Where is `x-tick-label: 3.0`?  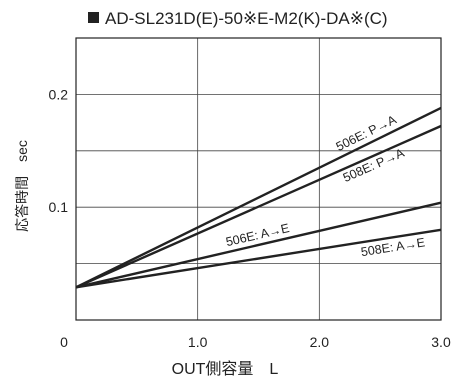
x-tick-label: 3.0 is located at coordinates (441, 342).